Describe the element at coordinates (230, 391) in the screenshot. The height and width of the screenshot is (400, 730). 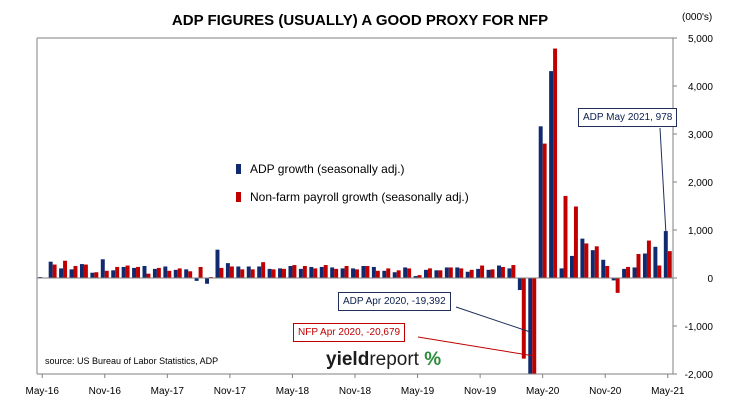
I see `x-tick-label-3: Nov-17` at that location.